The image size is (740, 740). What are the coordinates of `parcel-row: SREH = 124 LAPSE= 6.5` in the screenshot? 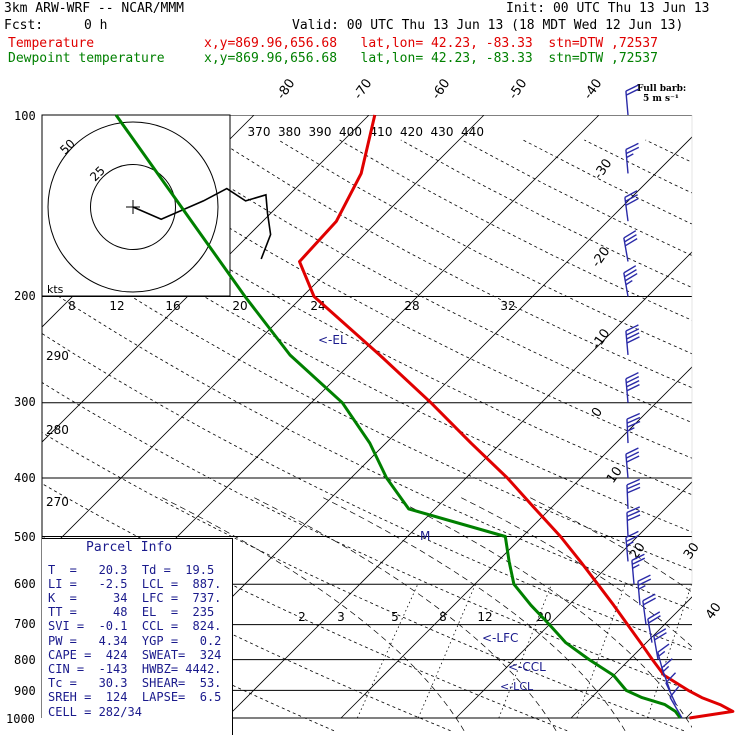 It's located at (135, 697).